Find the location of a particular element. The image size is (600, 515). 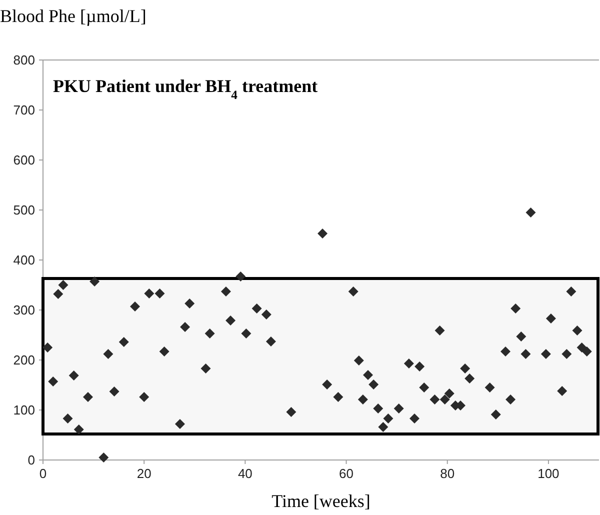

x-tick-label: 60 is located at coordinates (346, 473).